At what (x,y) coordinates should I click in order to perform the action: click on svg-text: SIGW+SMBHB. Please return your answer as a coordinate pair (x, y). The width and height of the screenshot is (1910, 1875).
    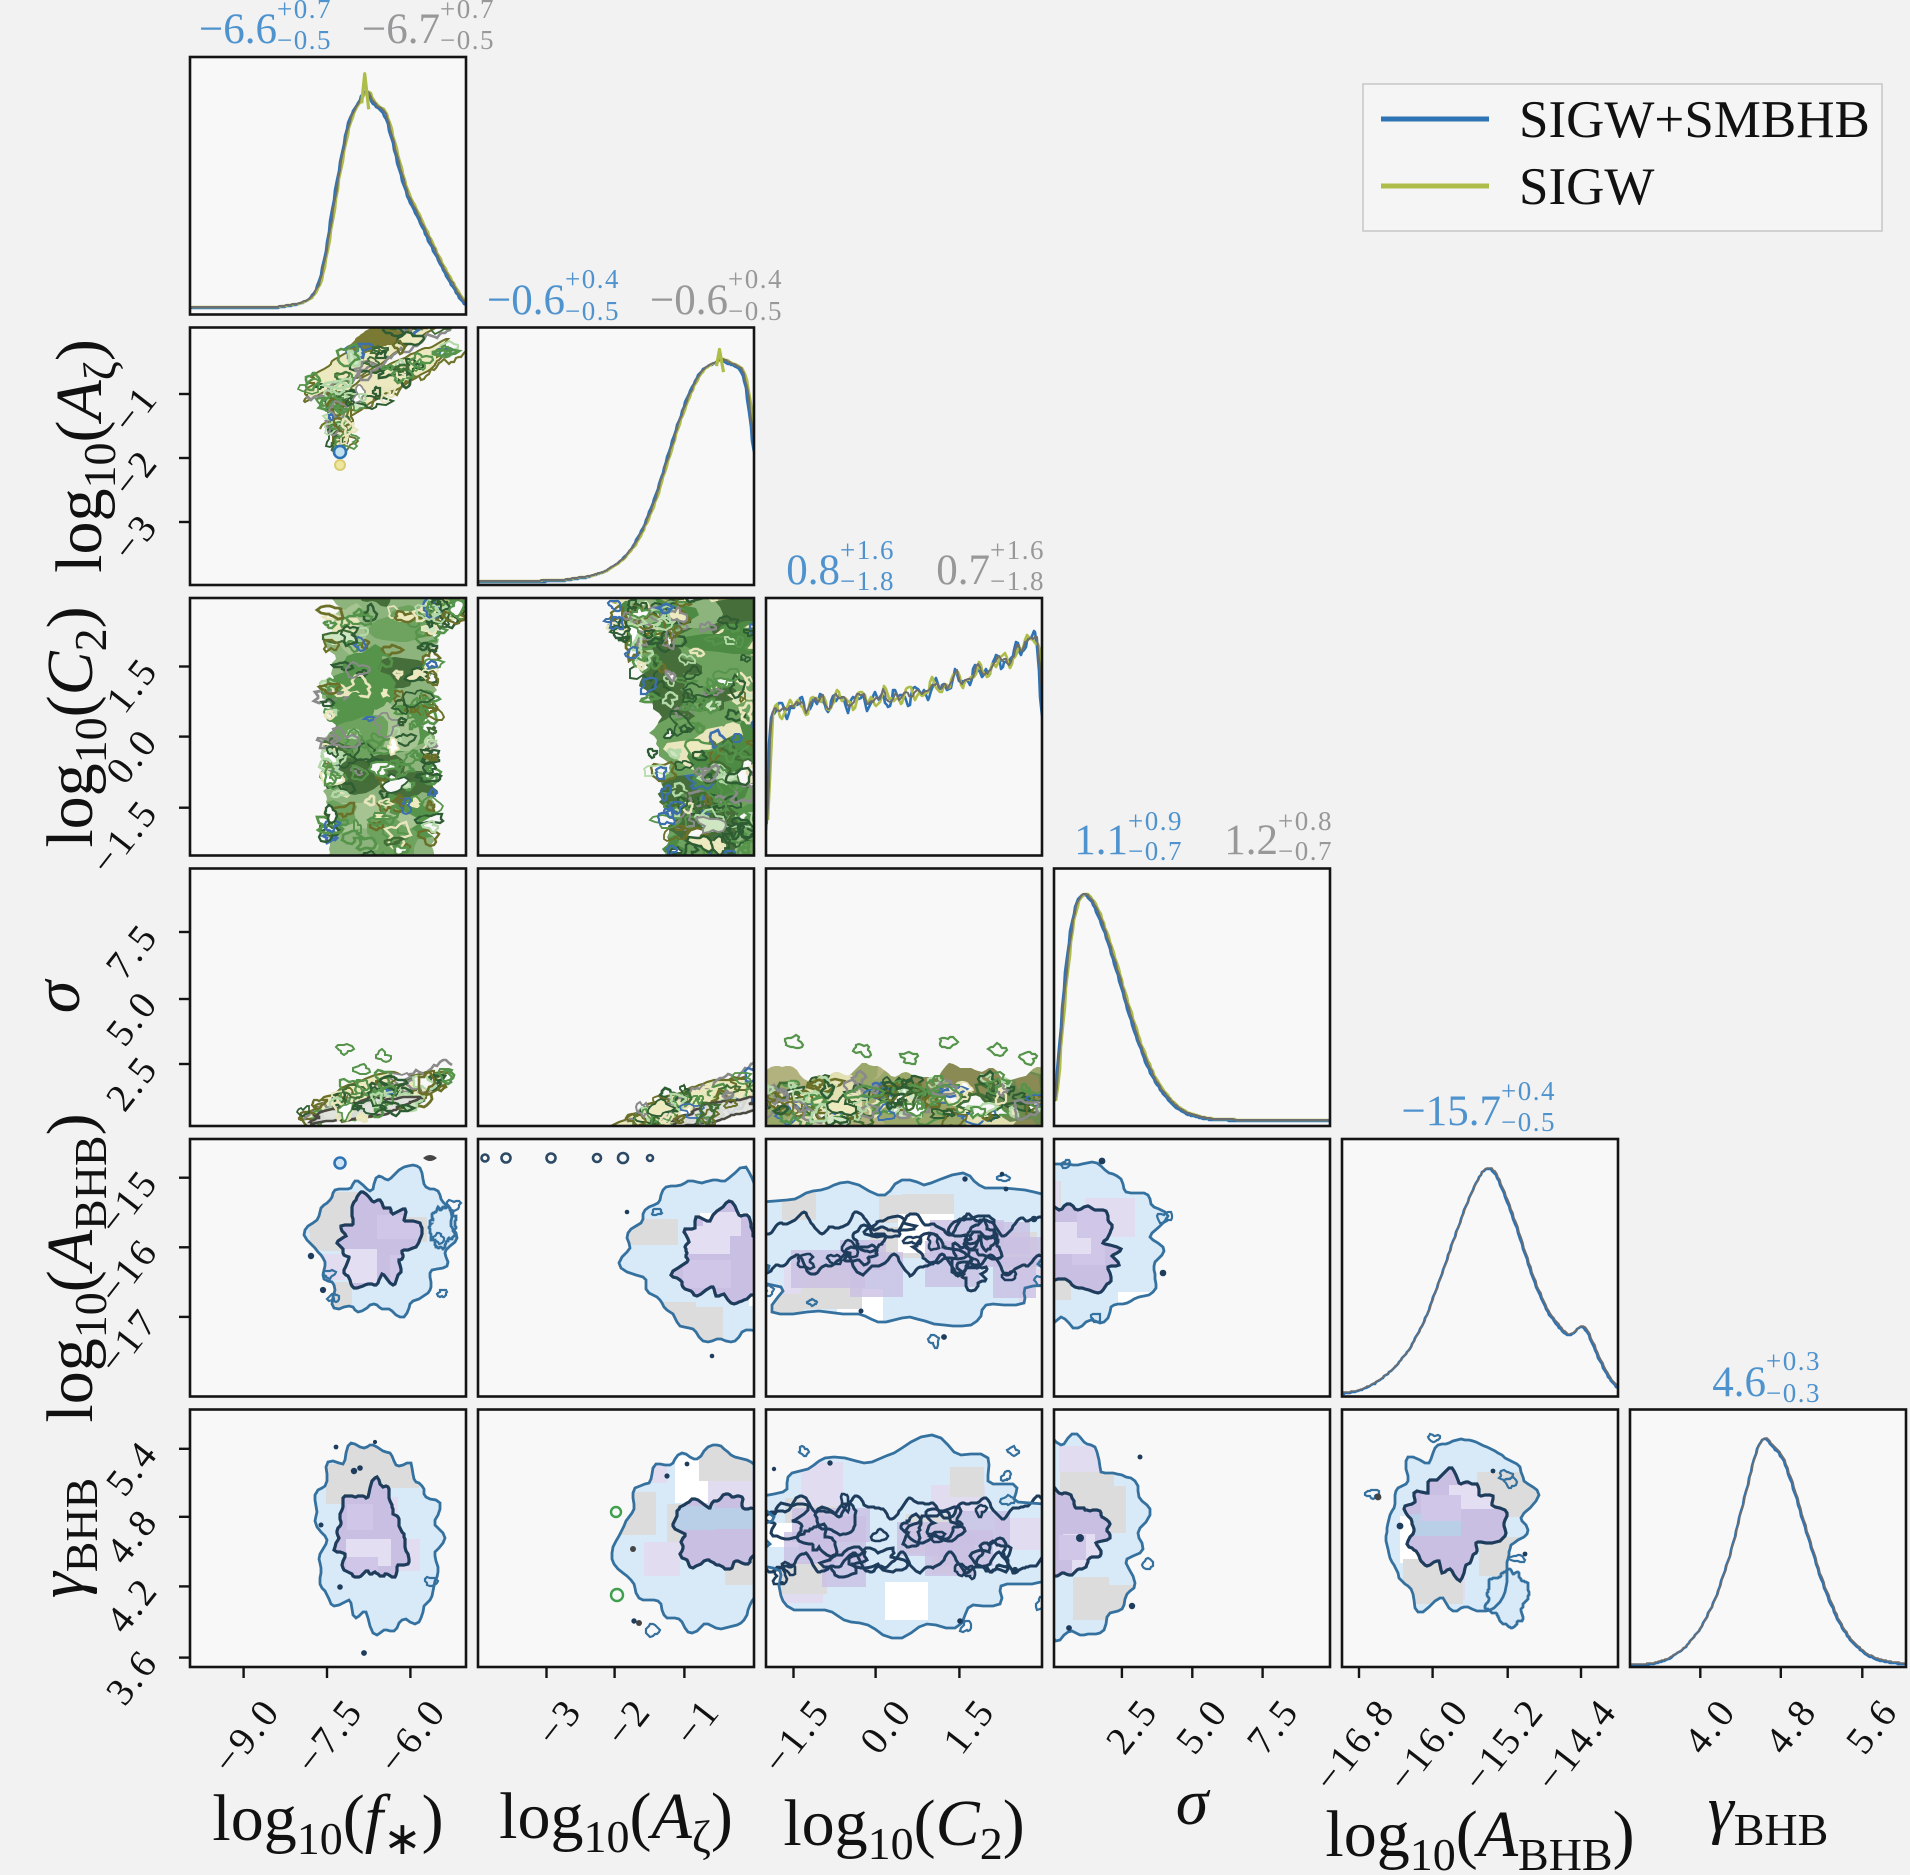
    Looking at the image, I should click on (1694, 120).